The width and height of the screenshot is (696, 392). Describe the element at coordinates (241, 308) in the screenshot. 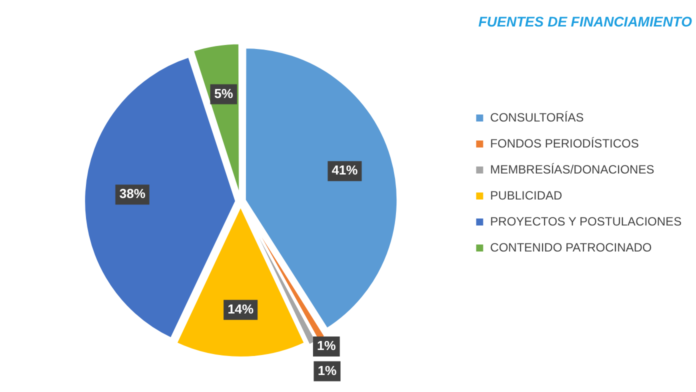

I see `data-label: 14%` at that location.